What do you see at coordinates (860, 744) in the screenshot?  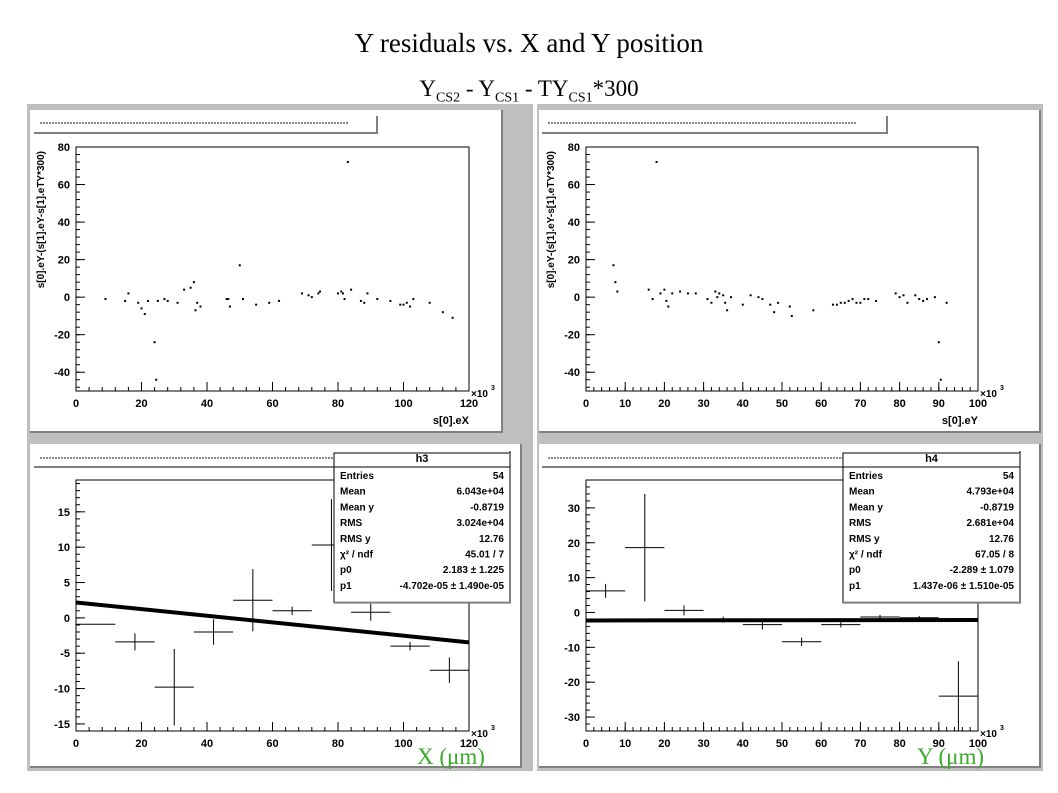 I see `x-tick-label: 70` at bounding box center [860, 744].